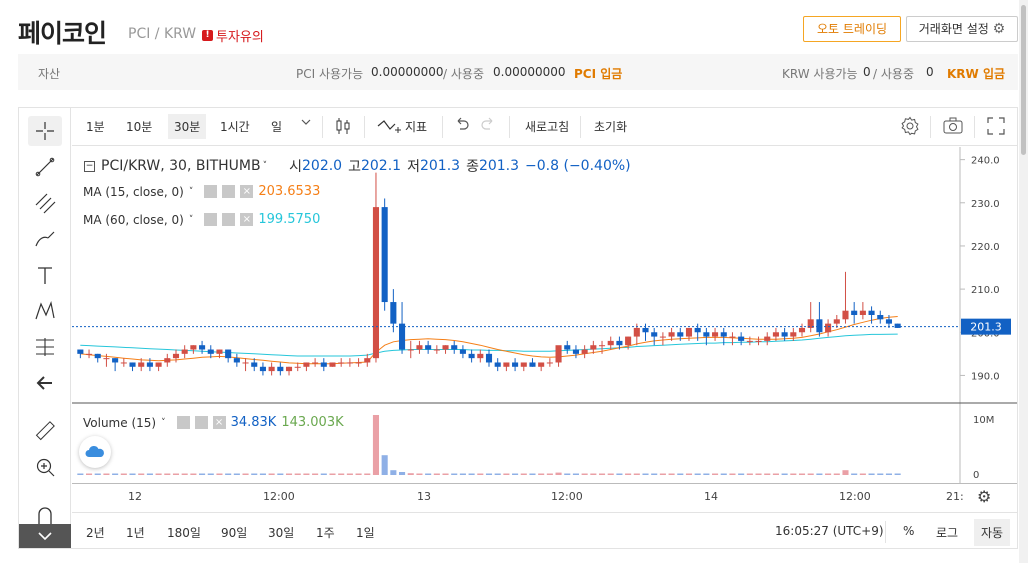 This screenshot has height=563, width=1028. Describe the element at coordinates (133, 191) in the screenshot. I see `ma15-label: MA (15, close, 0)` at that location.